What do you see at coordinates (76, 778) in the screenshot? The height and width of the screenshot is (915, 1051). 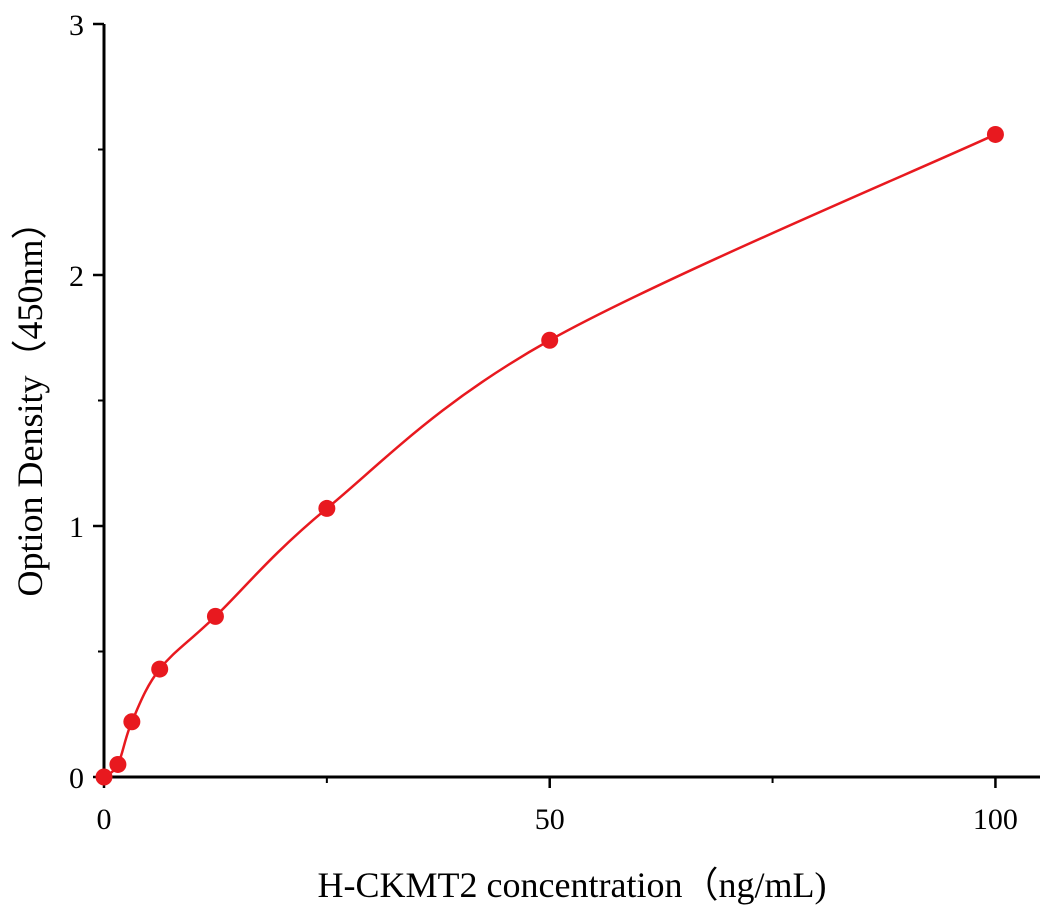 I see `y-tick-label: 0` at bounding box center [76, 778].